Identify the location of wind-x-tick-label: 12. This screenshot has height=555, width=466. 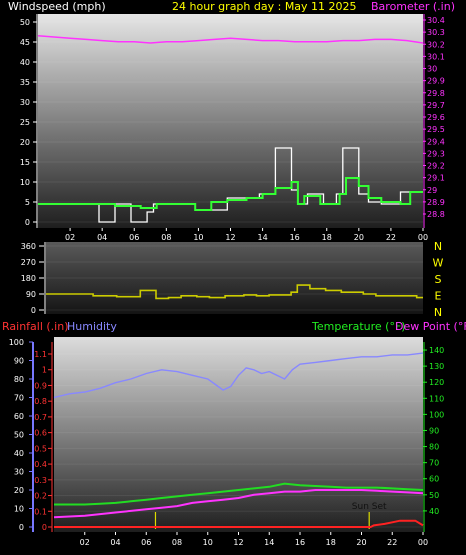
(230, 237).